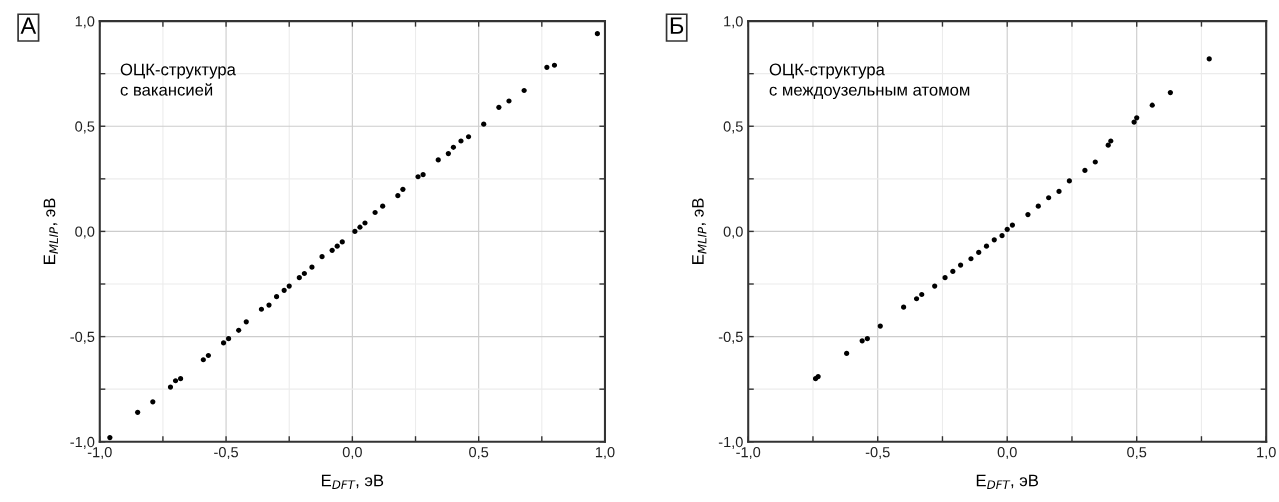 This screenshot has width=1279, height=502. What do you see at coordinates (178, 79) in the screenshot?
I see `annotation: ОЦК-структура с вакансией` at bounding box center [178, 79].